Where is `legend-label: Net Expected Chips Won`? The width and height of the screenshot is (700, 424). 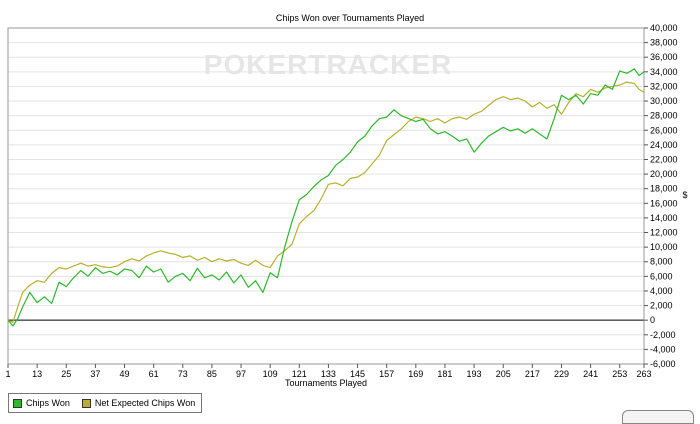
legend-label: Net Expected Chips Won is located at coordinates (145, 403).